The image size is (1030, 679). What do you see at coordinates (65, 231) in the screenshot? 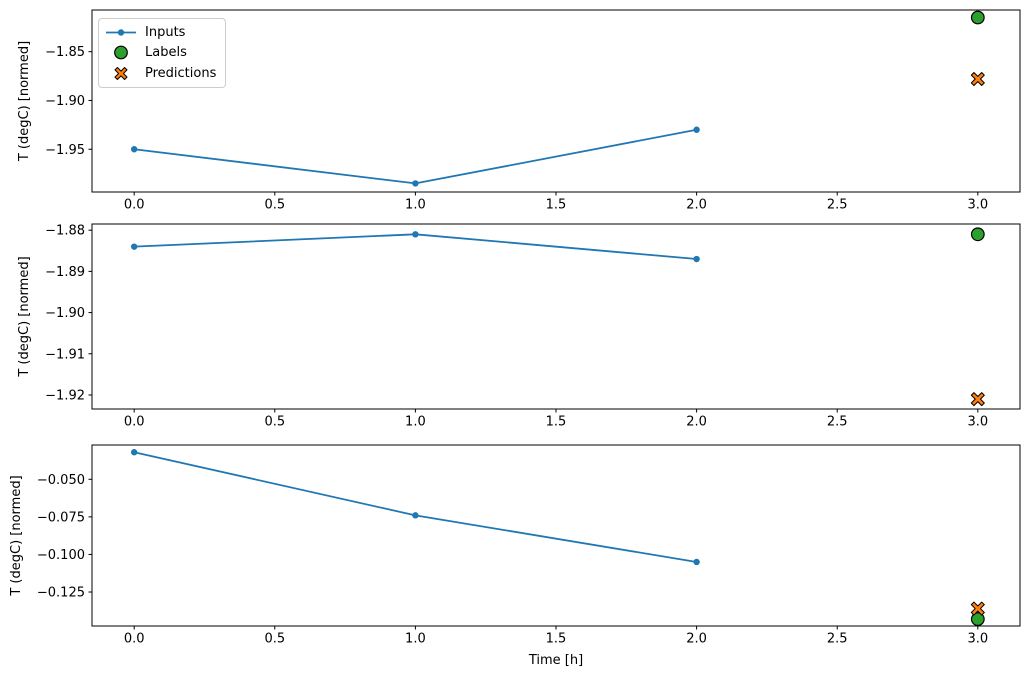
I see `subplot-2-y-tick-label: −1.88` at bounding box center [65, 231].